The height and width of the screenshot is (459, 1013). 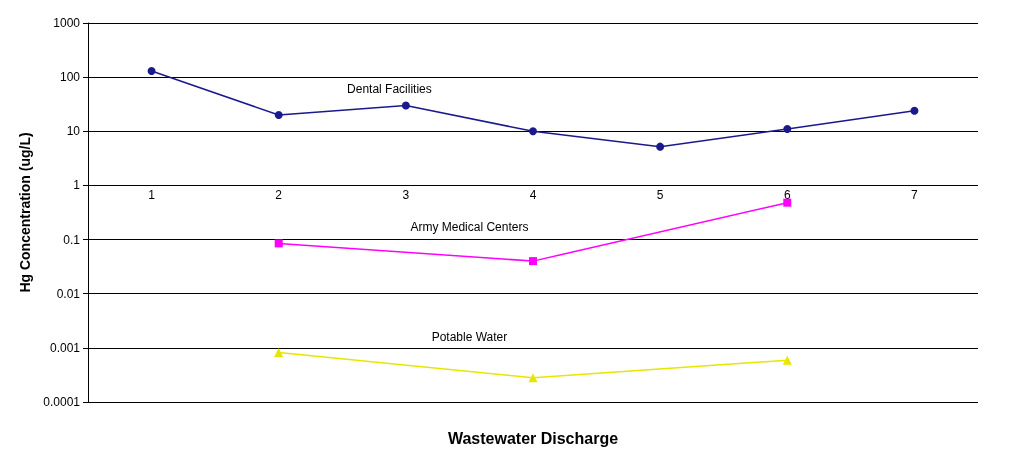 What do you see at coordinates (915, 194) in the screenshot?
I see `x-tick-label: 7` at bounding box center [915, 194].